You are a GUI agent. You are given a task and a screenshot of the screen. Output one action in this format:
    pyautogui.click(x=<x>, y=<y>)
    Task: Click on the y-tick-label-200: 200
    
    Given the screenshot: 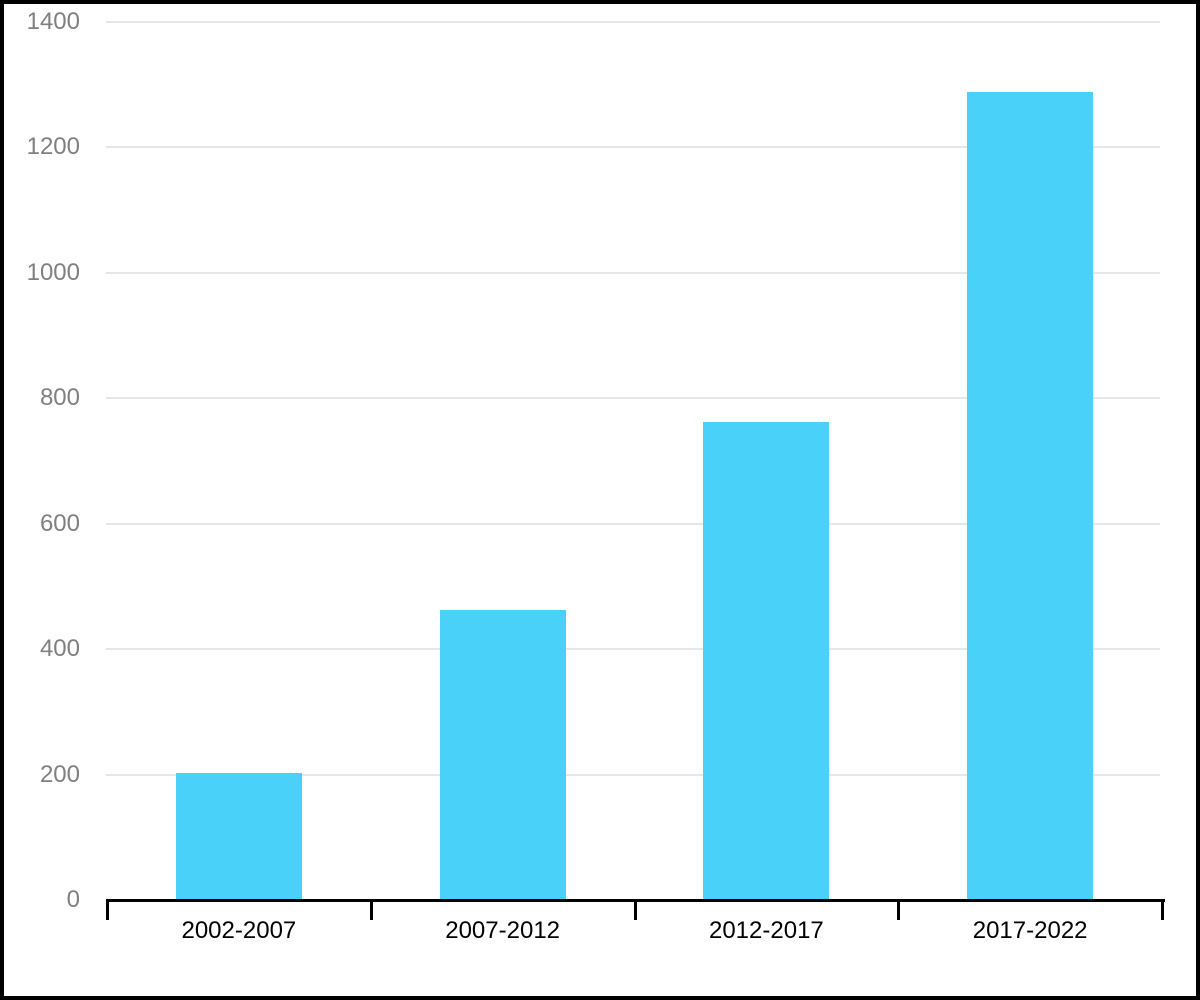 What is the action you would take?
    pyautogui.click(x=59, y=774)
    